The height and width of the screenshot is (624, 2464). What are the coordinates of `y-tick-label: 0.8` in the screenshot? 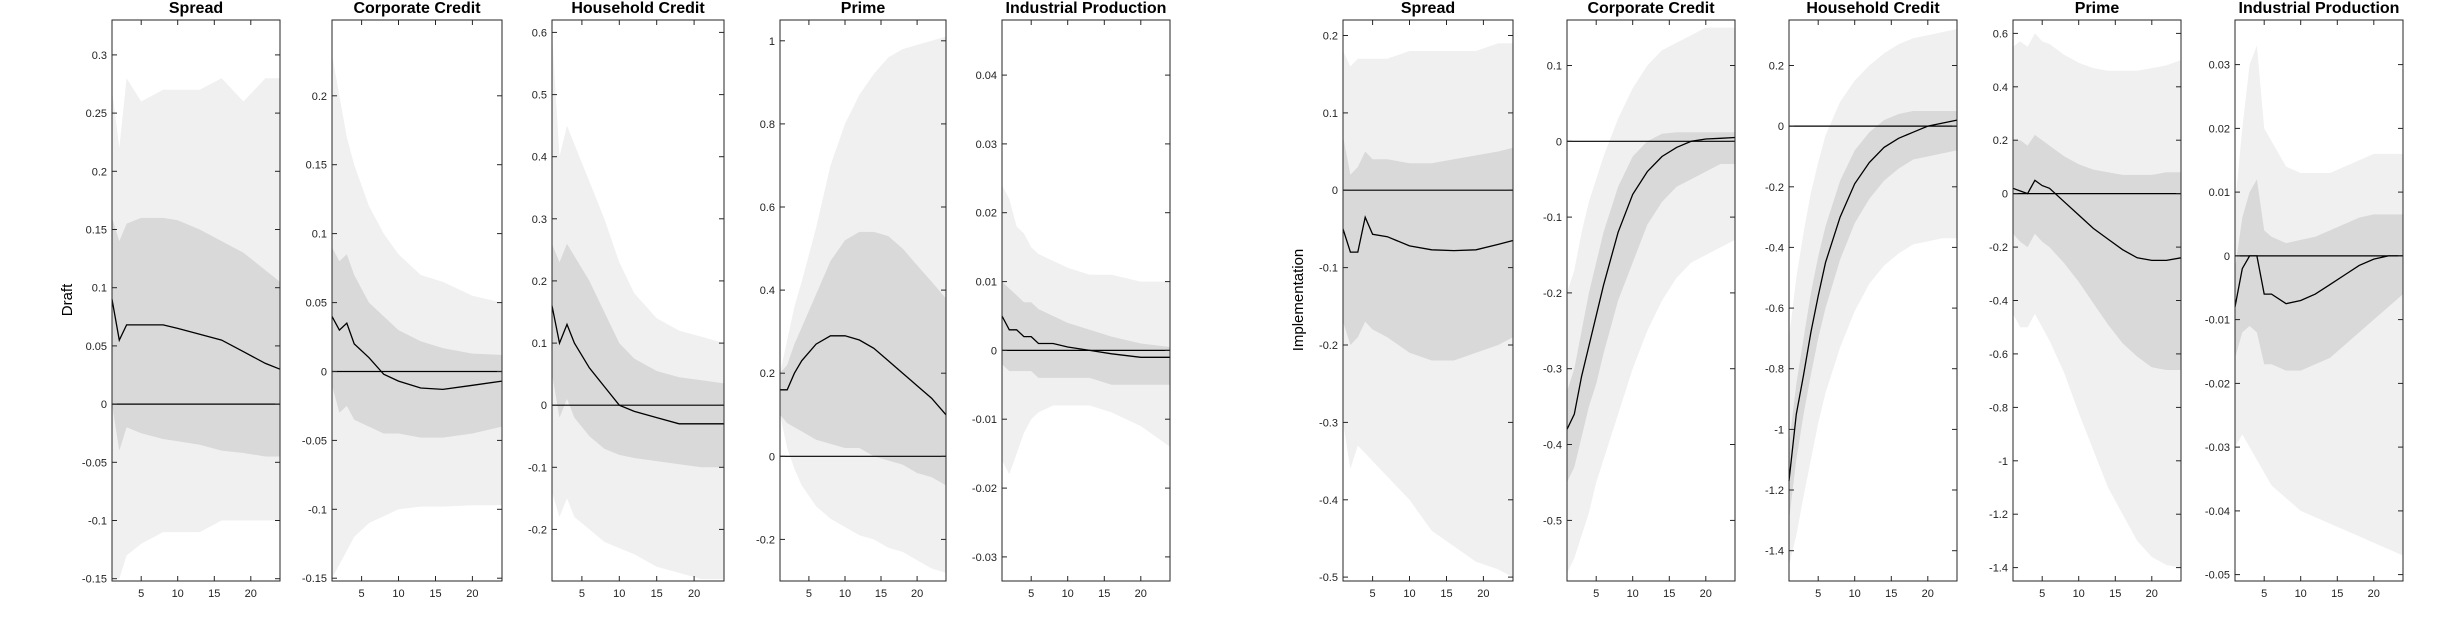 It's located at (767, 125).